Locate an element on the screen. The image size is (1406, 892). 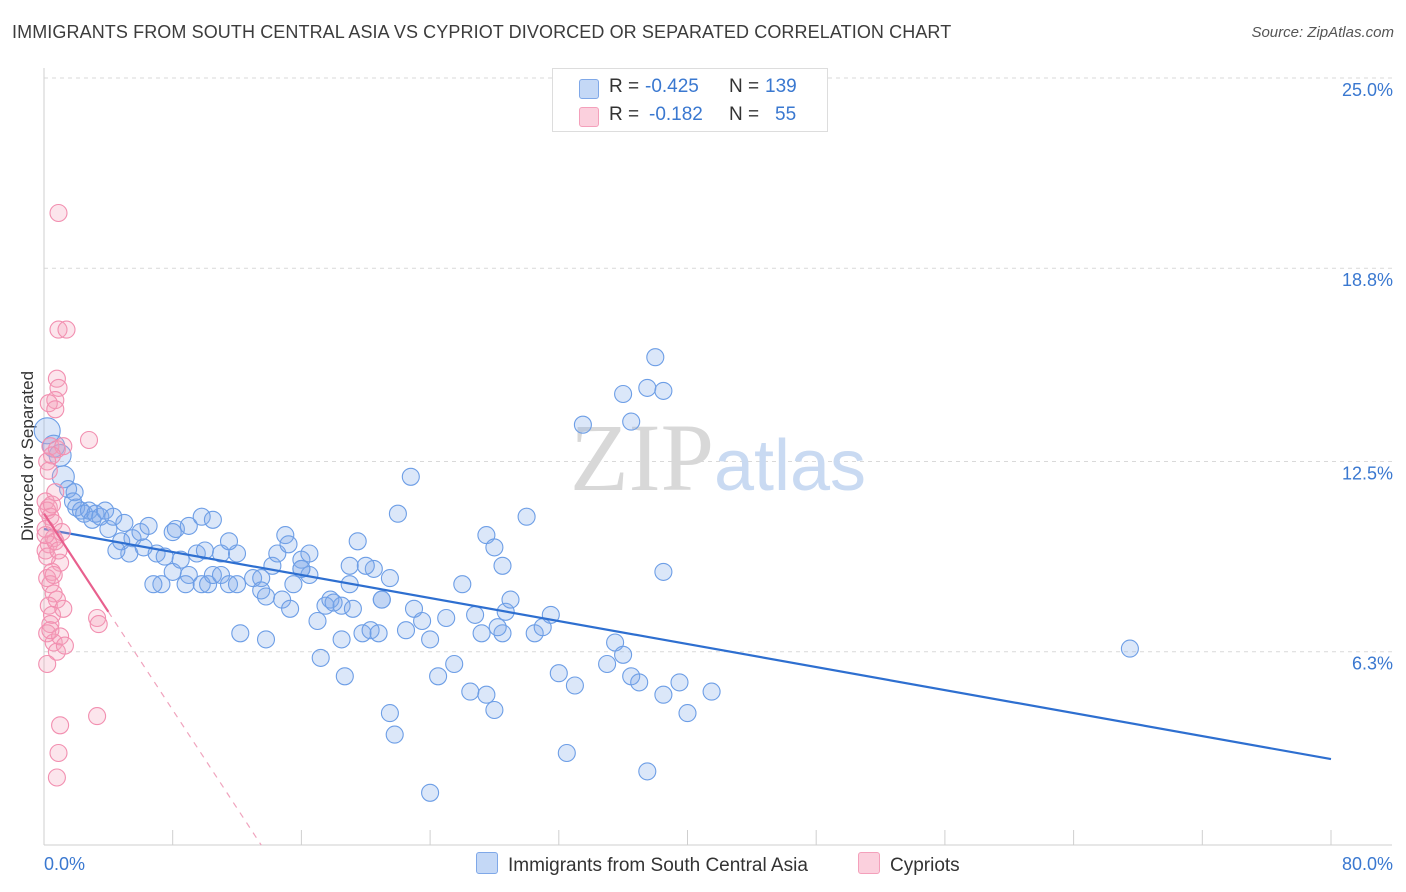
trend-line-extension is located at coordinates (184, 728).